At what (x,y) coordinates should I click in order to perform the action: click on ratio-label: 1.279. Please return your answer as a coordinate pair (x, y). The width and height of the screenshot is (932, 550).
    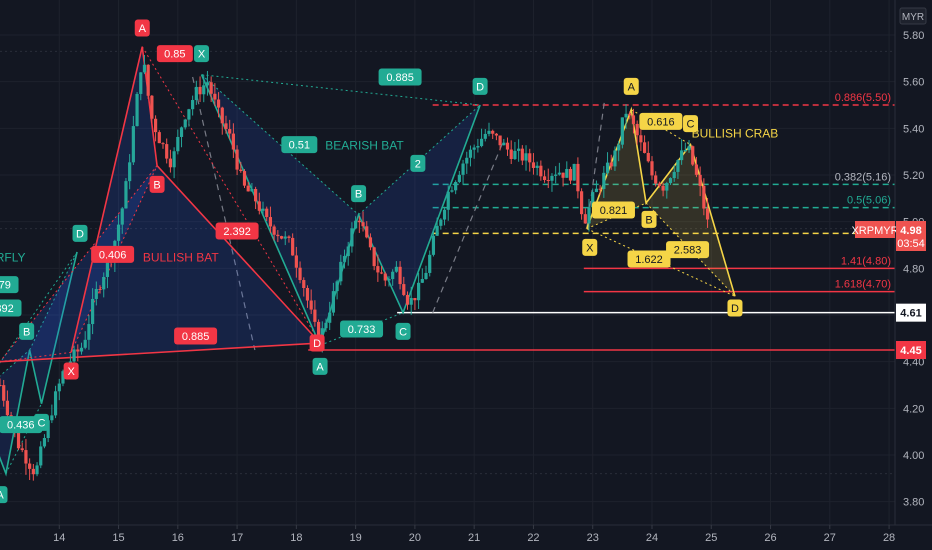
    Looking at the image, I should click on (9, 285).